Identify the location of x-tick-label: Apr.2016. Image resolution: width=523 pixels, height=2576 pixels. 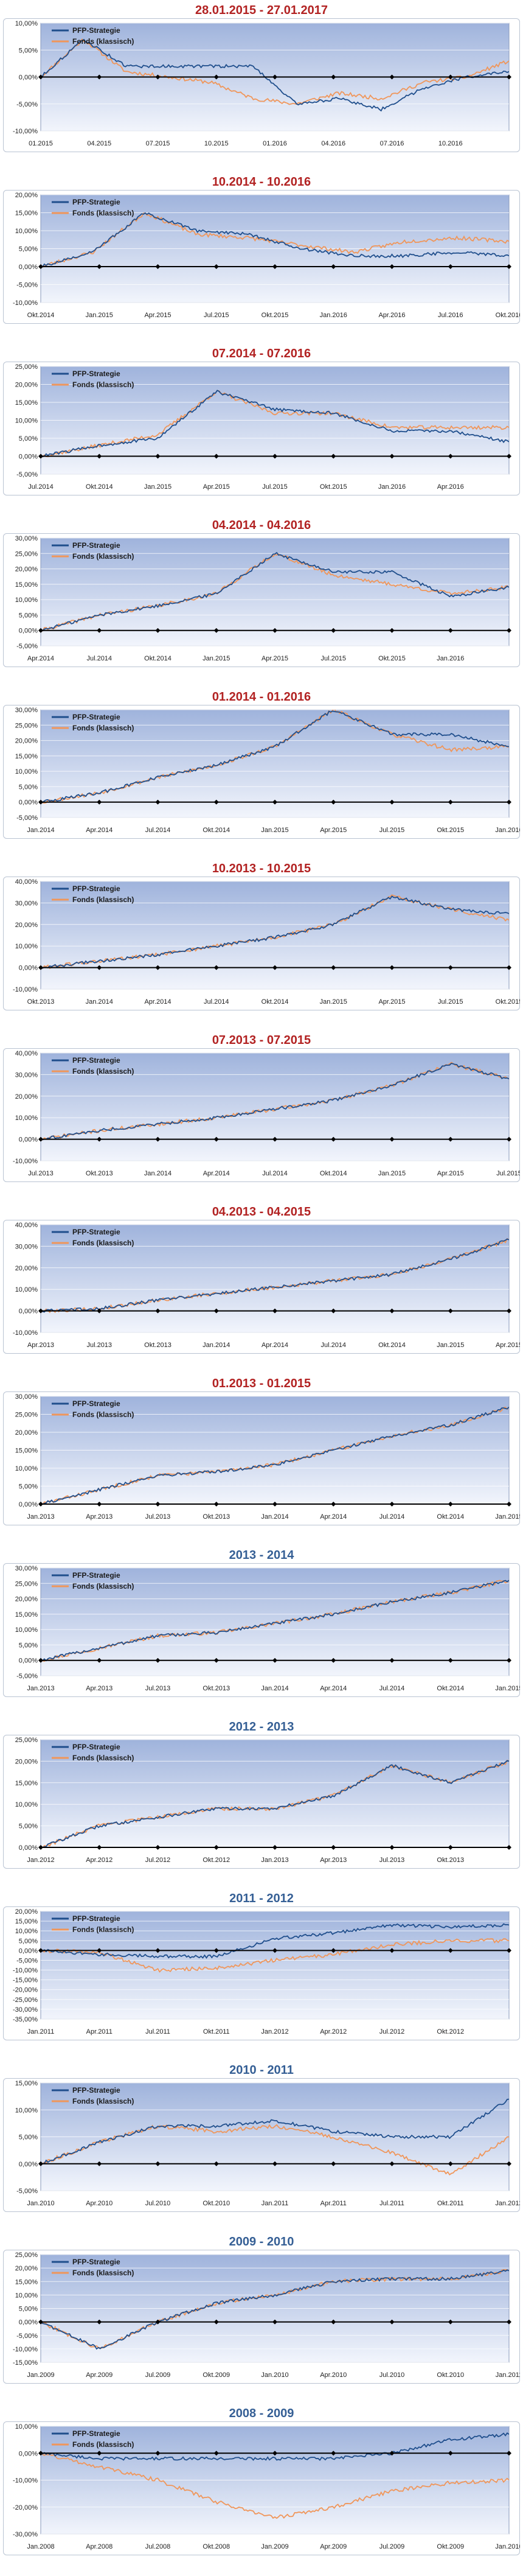
(451, 487).